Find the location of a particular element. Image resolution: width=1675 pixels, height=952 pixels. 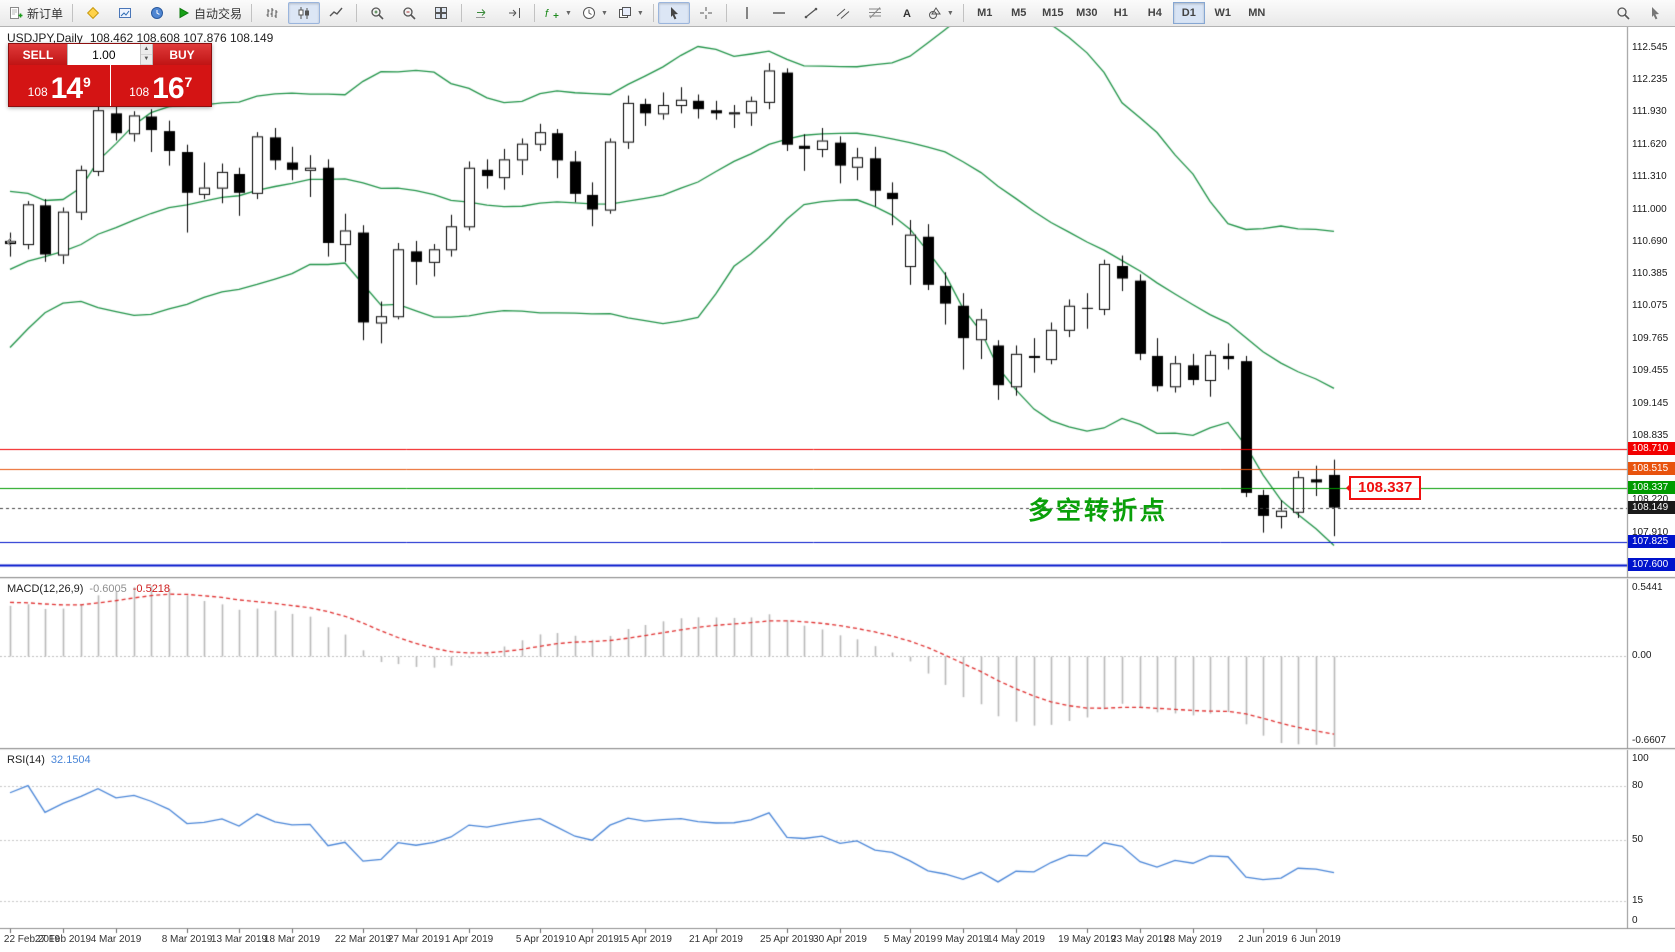

buy-price-main: 16 is located at coordinates (168, 88).